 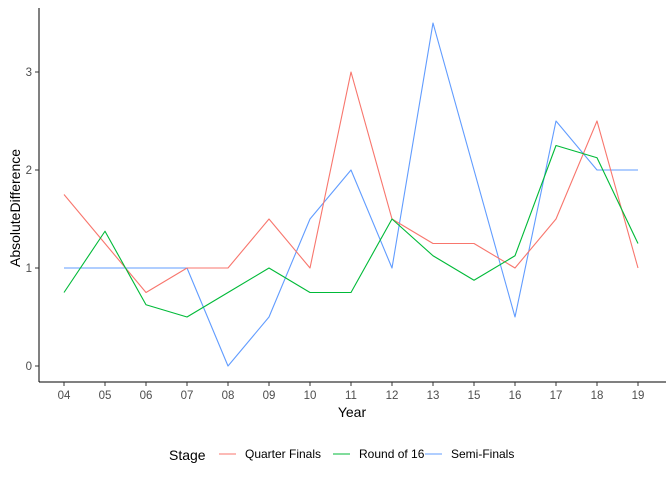 I want to click on x-tick-label: 06, so click(x=146, y=396).